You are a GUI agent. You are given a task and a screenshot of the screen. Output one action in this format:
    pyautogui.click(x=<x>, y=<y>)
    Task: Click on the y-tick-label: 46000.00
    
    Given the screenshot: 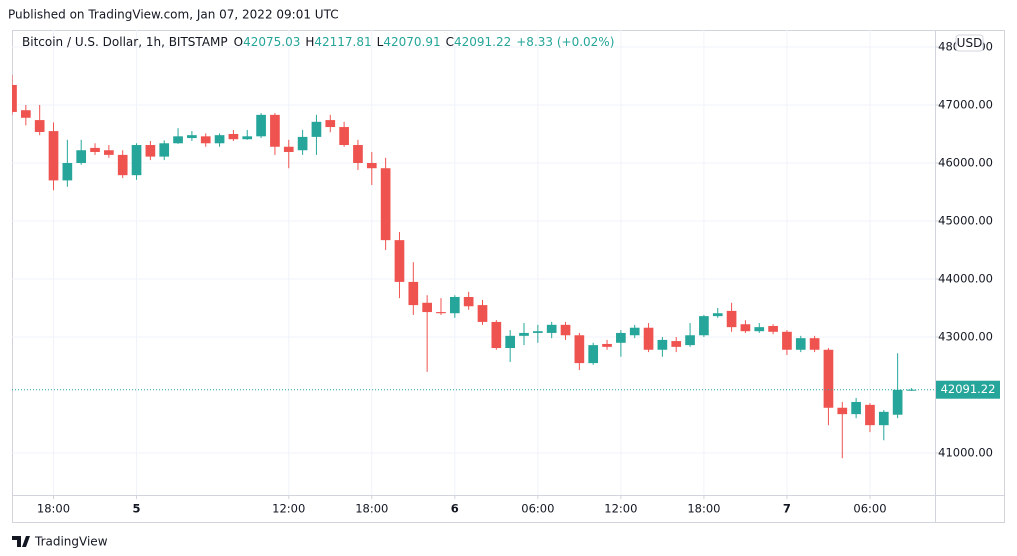 What is the action you would take?
    pyautogui.click(x=965, y=162)
    